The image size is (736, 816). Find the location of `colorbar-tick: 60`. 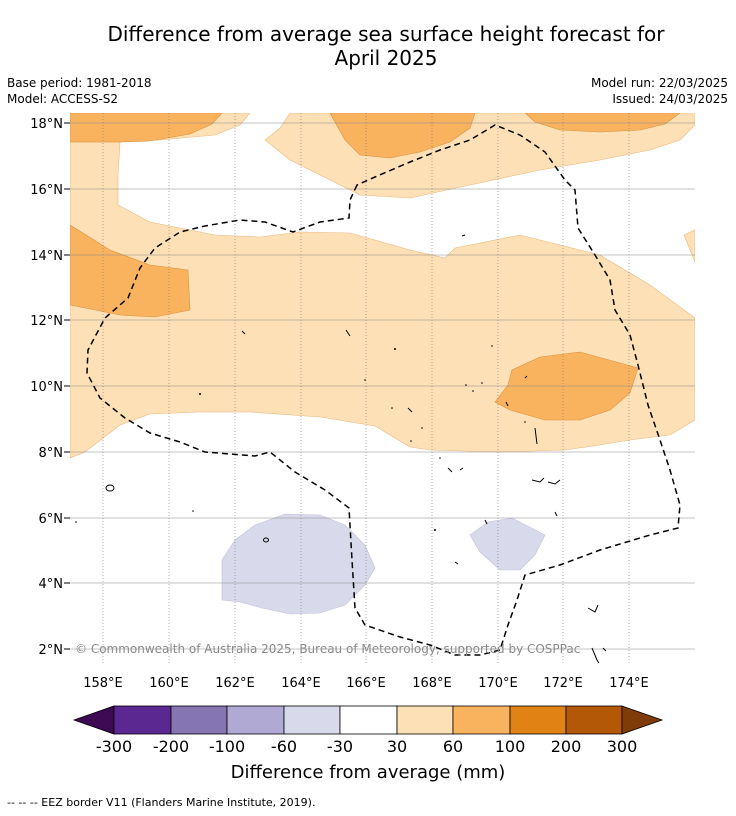

colorbar-tick: 60 is located at coordinates (453, 746).